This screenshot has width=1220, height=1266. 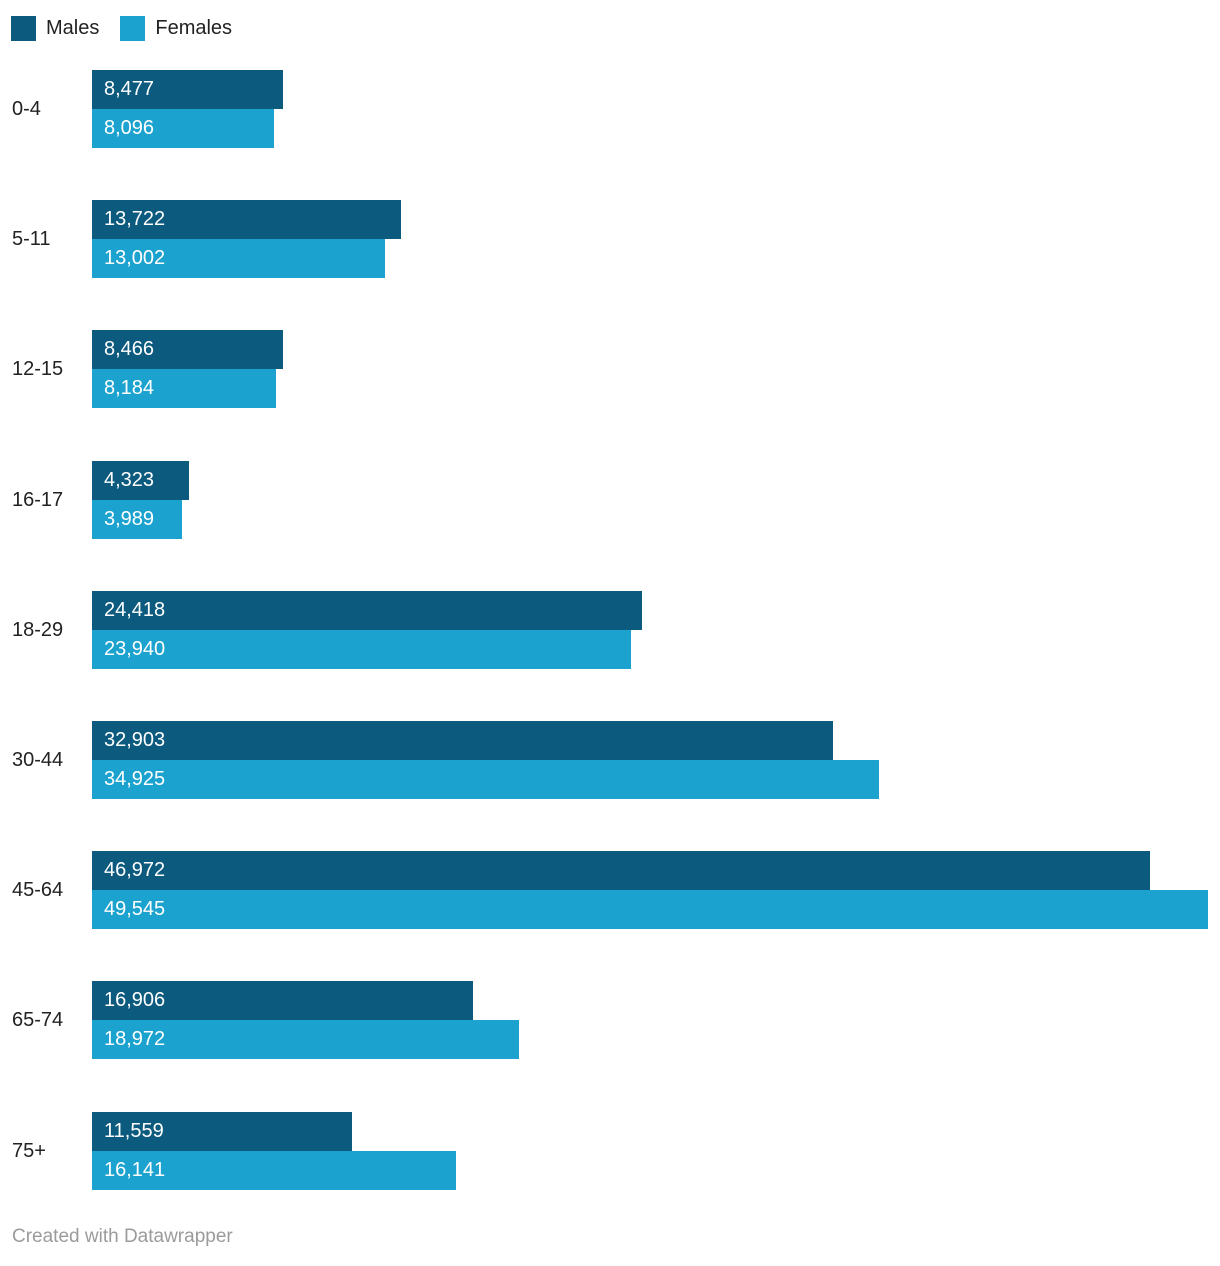 I want to click on bar-value-label: 49,545, so click(x=135, y=909).